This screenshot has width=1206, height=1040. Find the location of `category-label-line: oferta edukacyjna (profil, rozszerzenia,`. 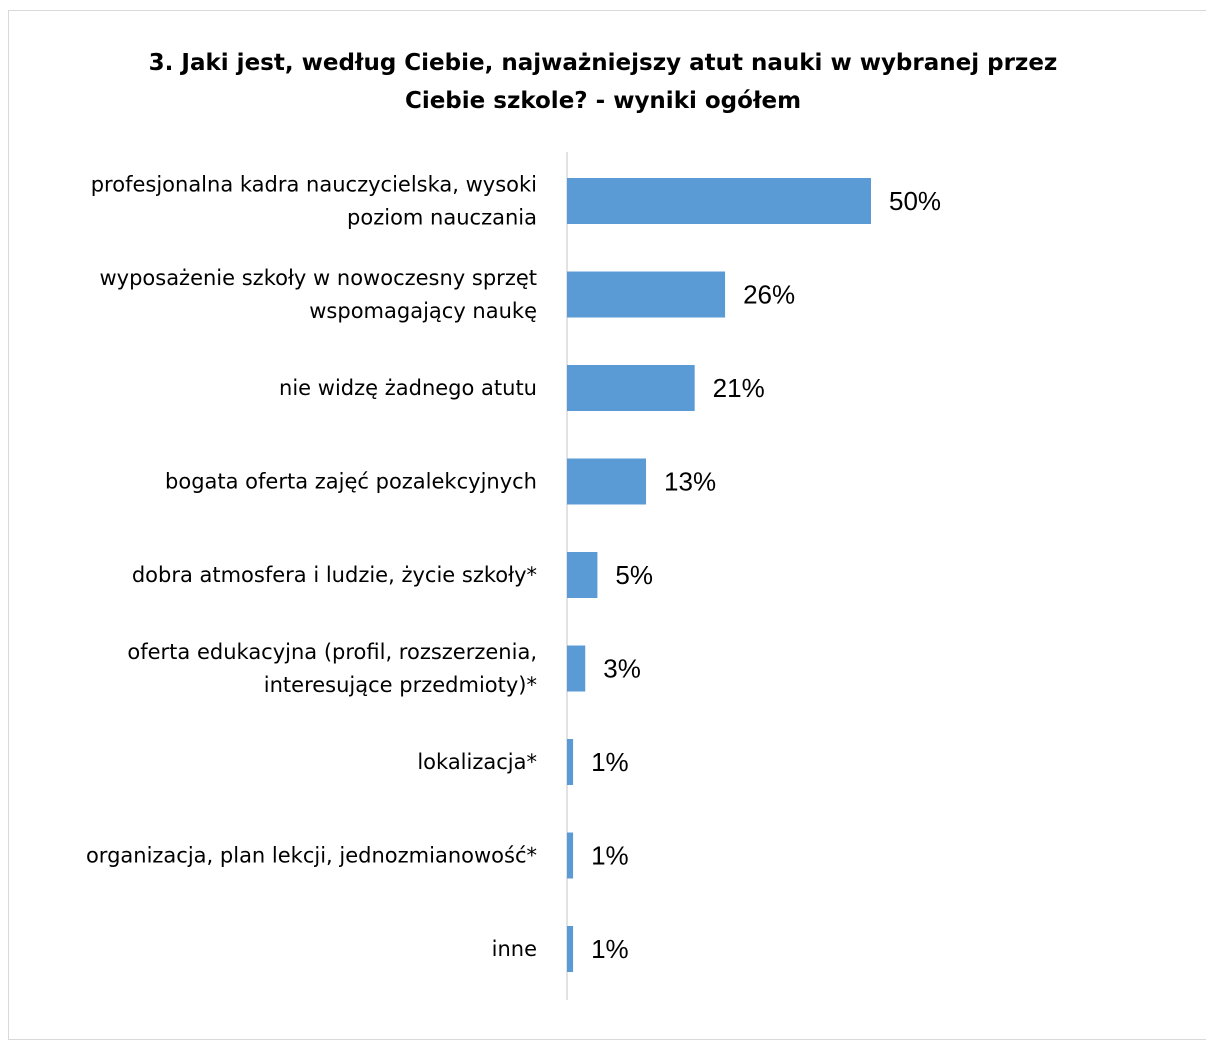

category-label-line: oferta edukacyjna (profil, rozszerzenia, is located at coordinates (332, 652).